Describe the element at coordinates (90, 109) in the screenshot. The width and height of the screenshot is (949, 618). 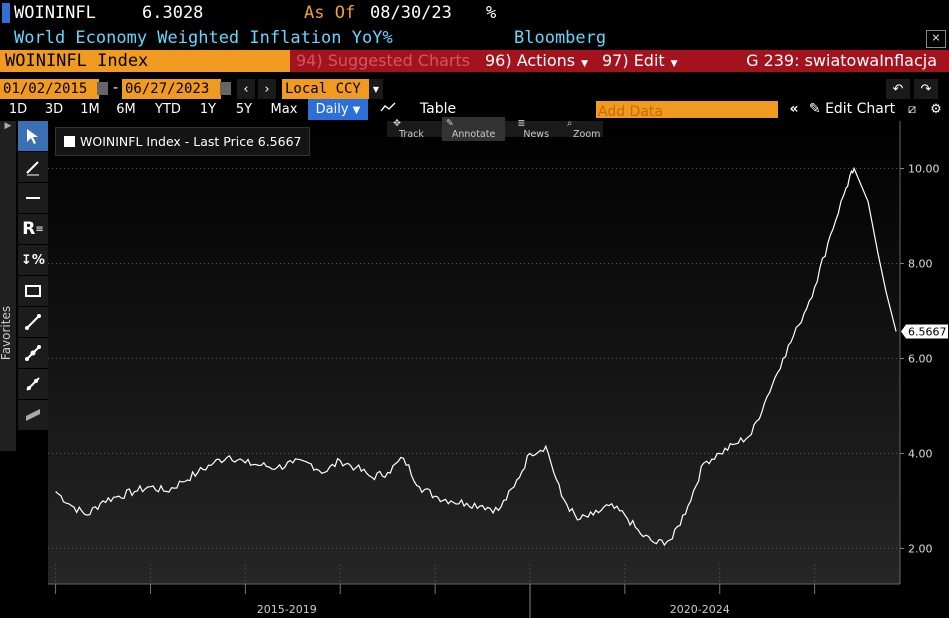
I see `period-1m: 1M` at that location.